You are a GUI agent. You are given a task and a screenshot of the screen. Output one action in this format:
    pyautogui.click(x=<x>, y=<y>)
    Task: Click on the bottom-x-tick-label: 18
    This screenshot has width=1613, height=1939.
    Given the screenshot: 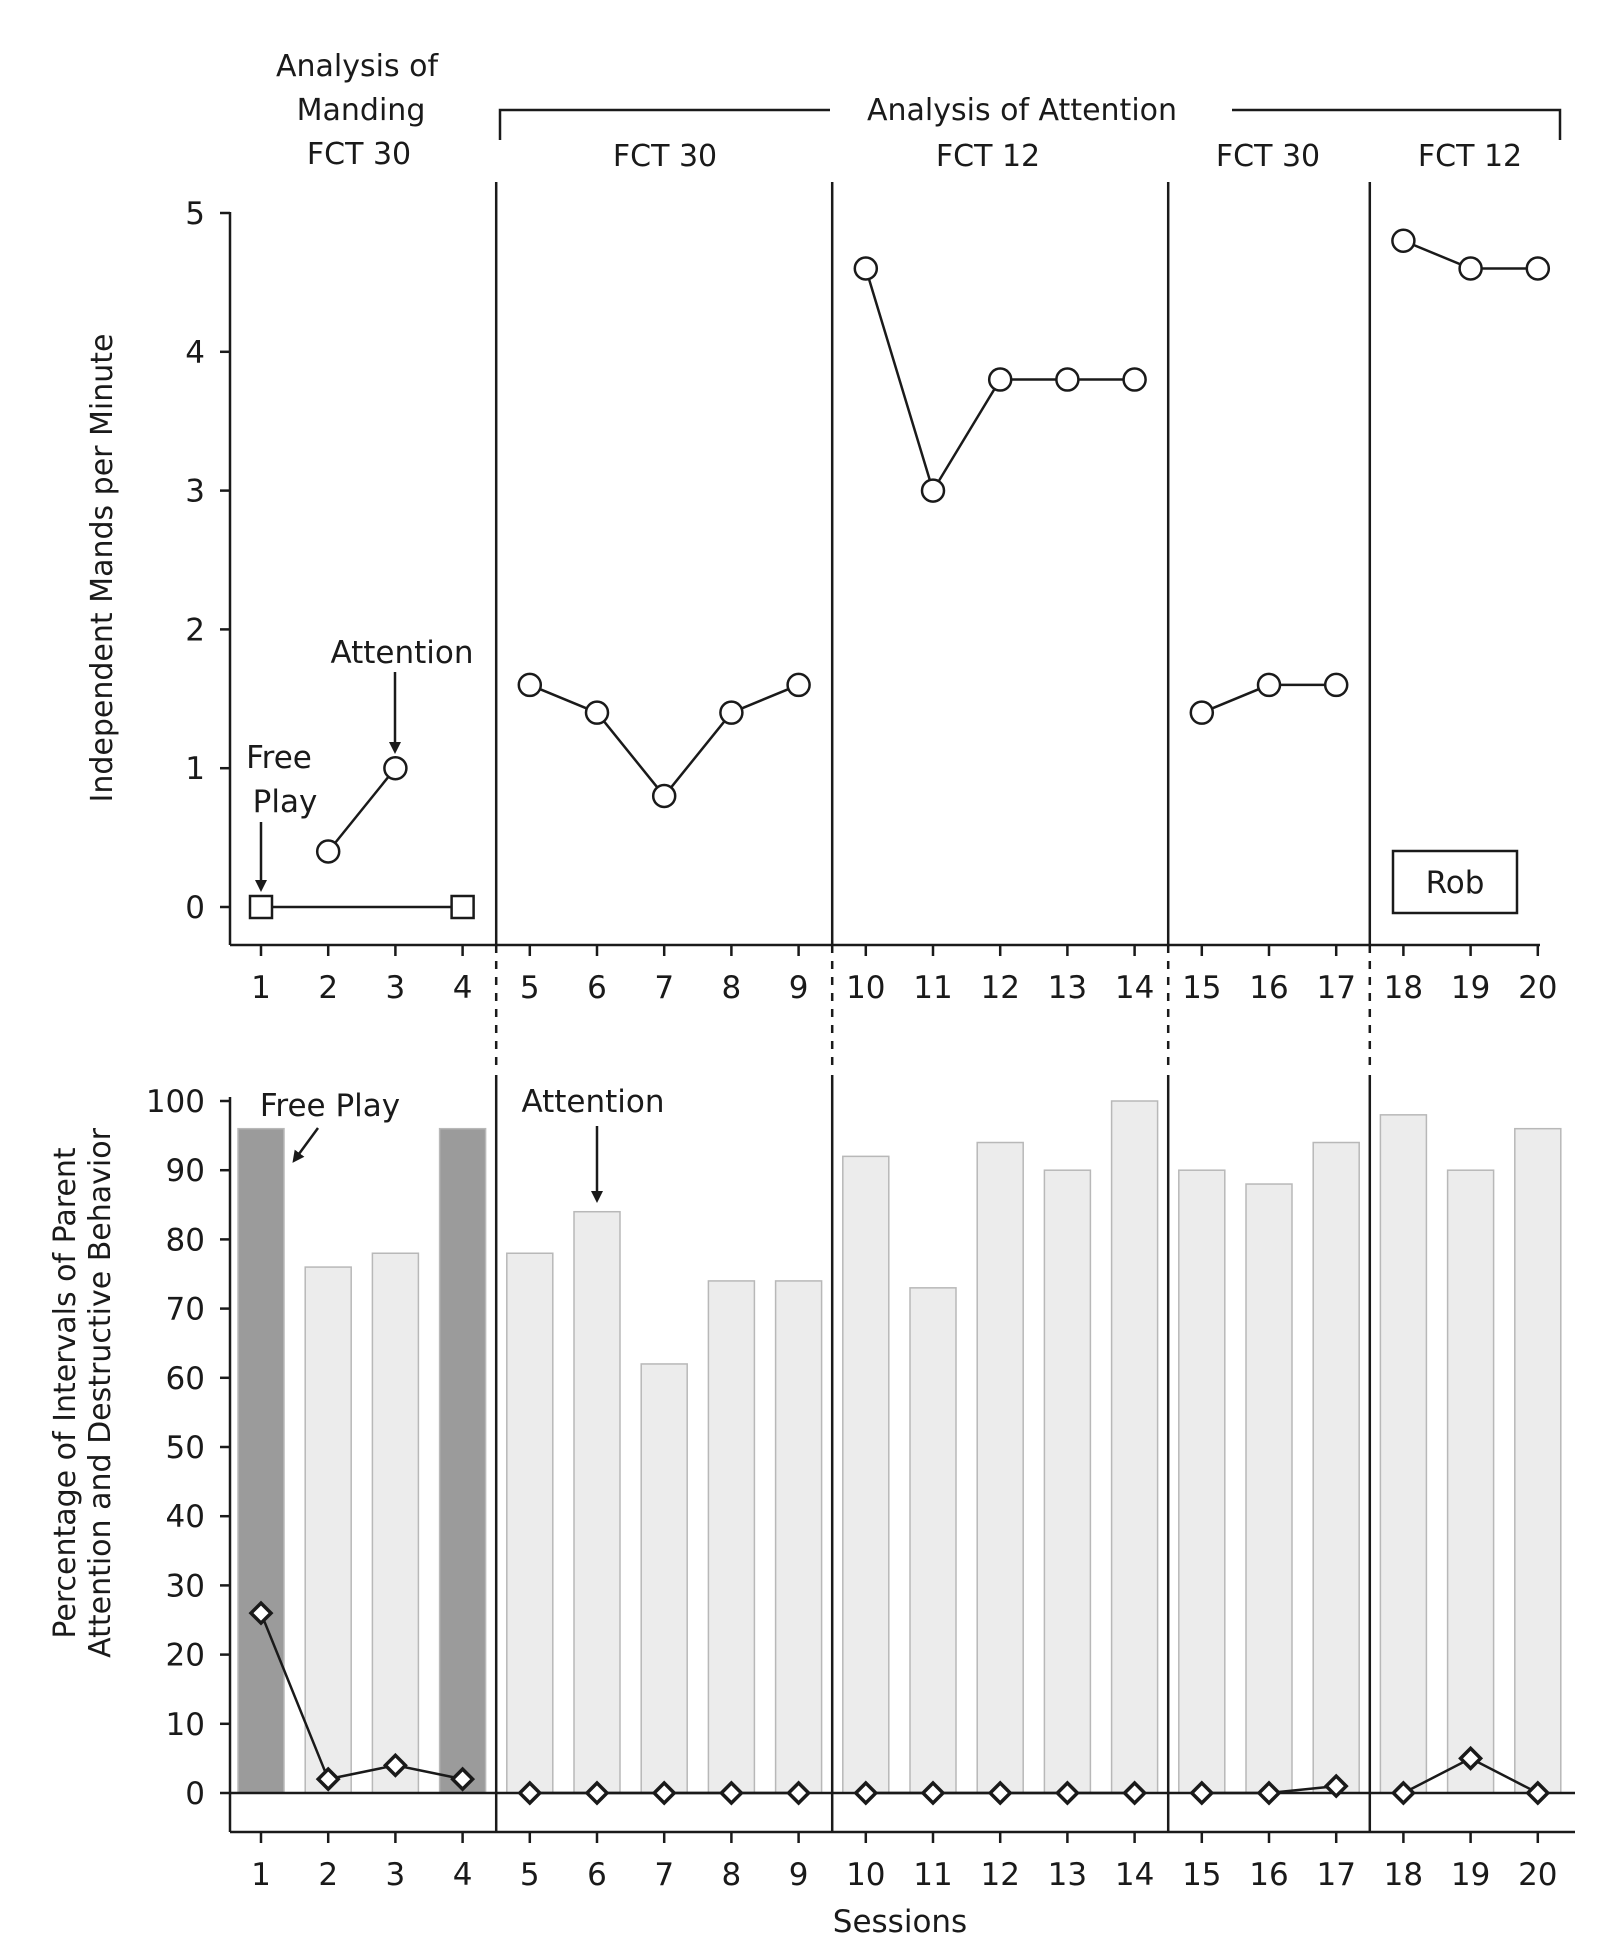 What is the action you would take?
    pyautogui.click(x=1403, y=1875)
    